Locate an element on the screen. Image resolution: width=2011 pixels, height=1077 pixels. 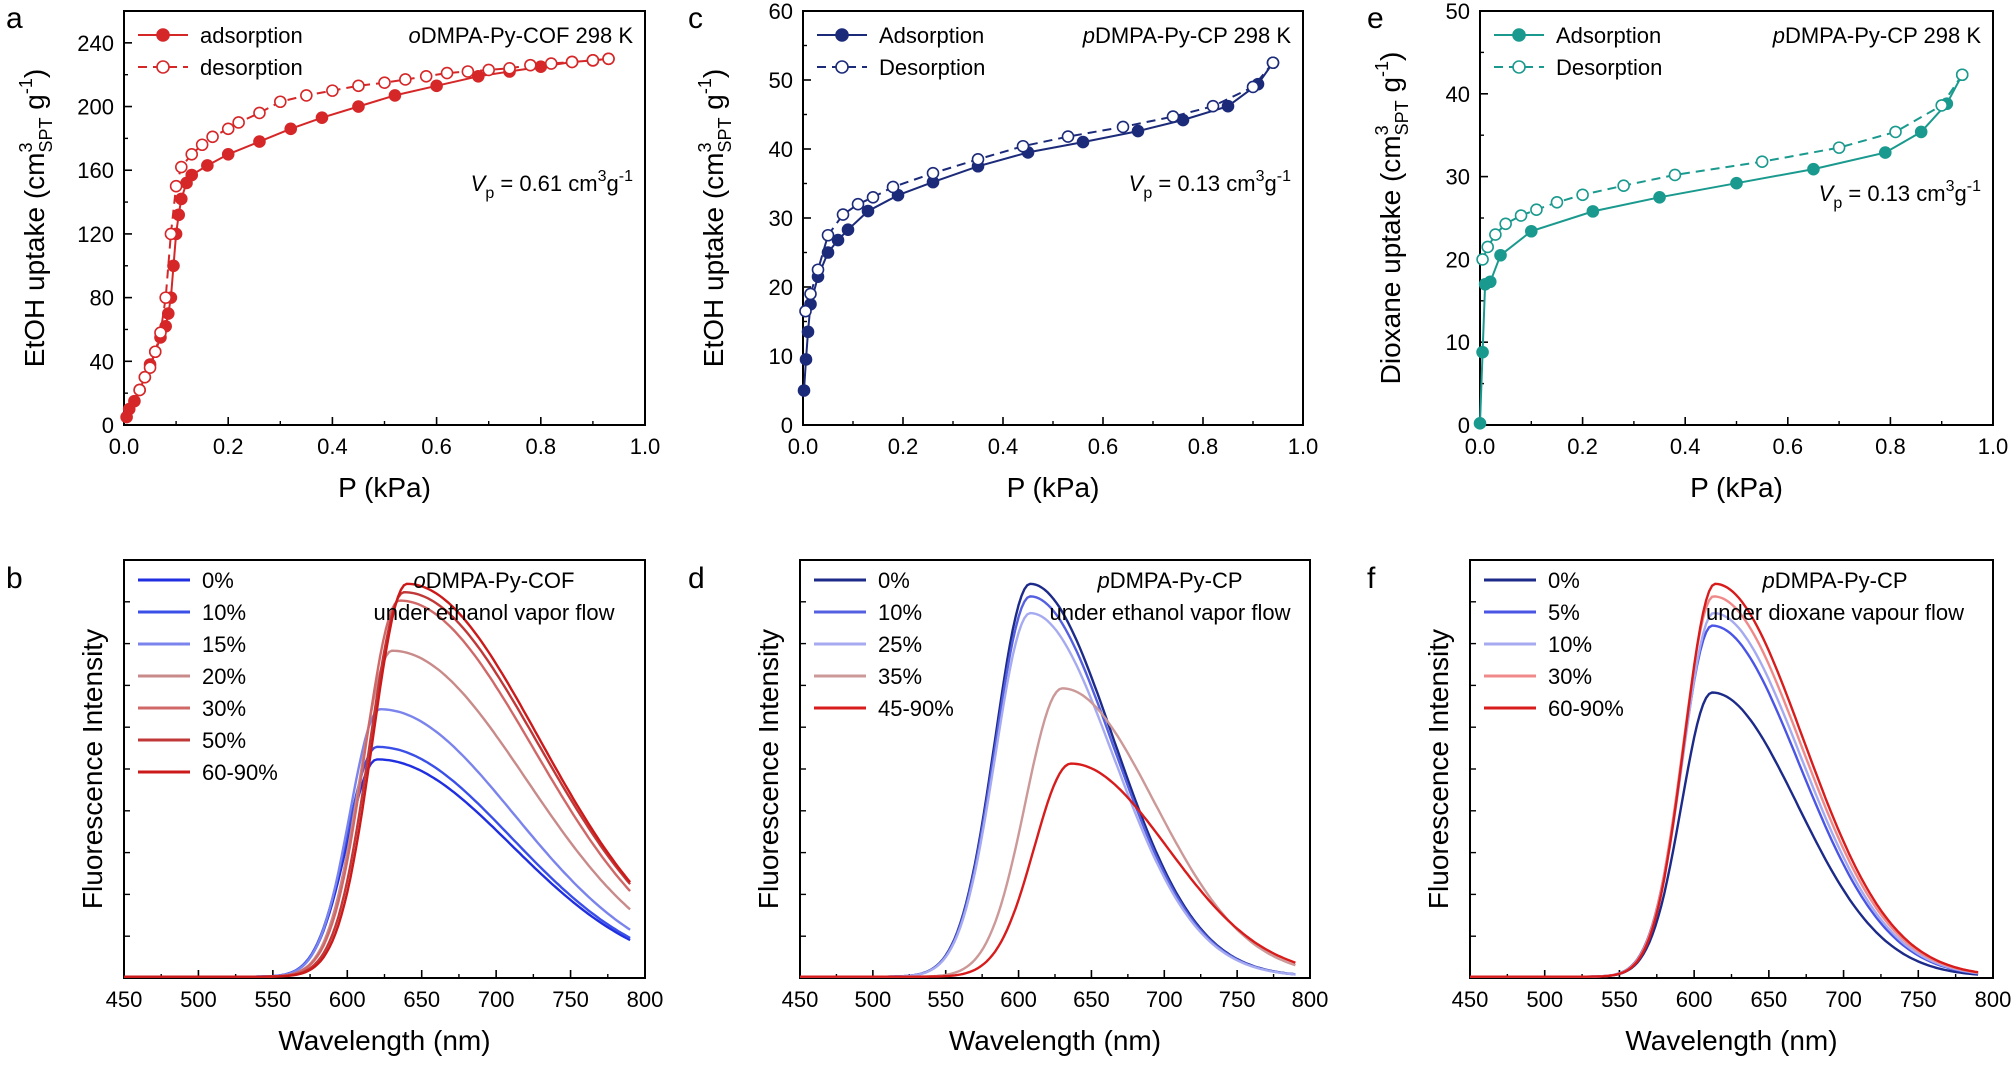
vp-annotation-e: Vp = 0.13 cm3g-1 is located at coordinates (1900, 195).